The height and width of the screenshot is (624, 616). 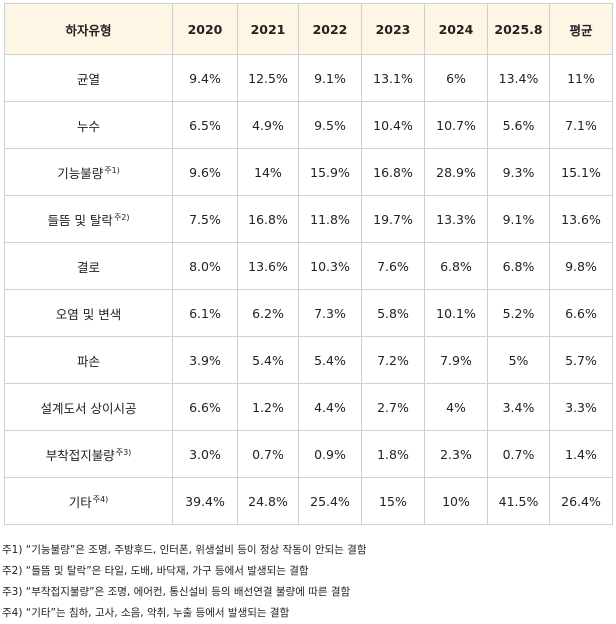 I want to click on table-row: 설계도서 상이시공 6.6% 1.2% 4.4% 2.7% 4% 3.4% 3.3%, so click(x=308, y=407).